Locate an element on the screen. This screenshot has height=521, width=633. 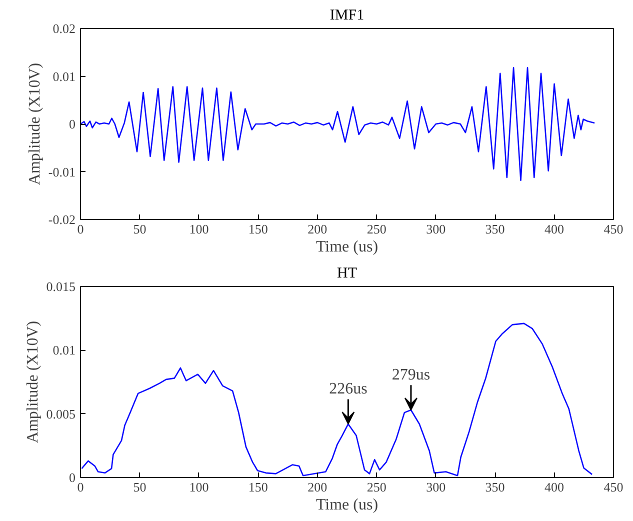
chart-title: HT is located at coordinates (347, 274).